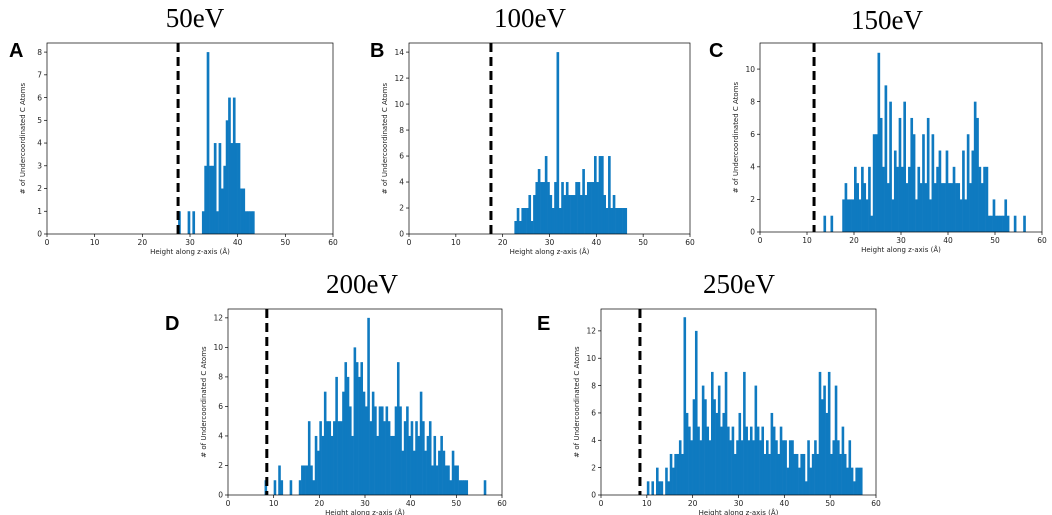 This screenshot has width=1052, height=515. What do you see at coordinates (601, 503) in the screenshot?
I see `x-tick-label: 0` at bounding box center [601, 503].